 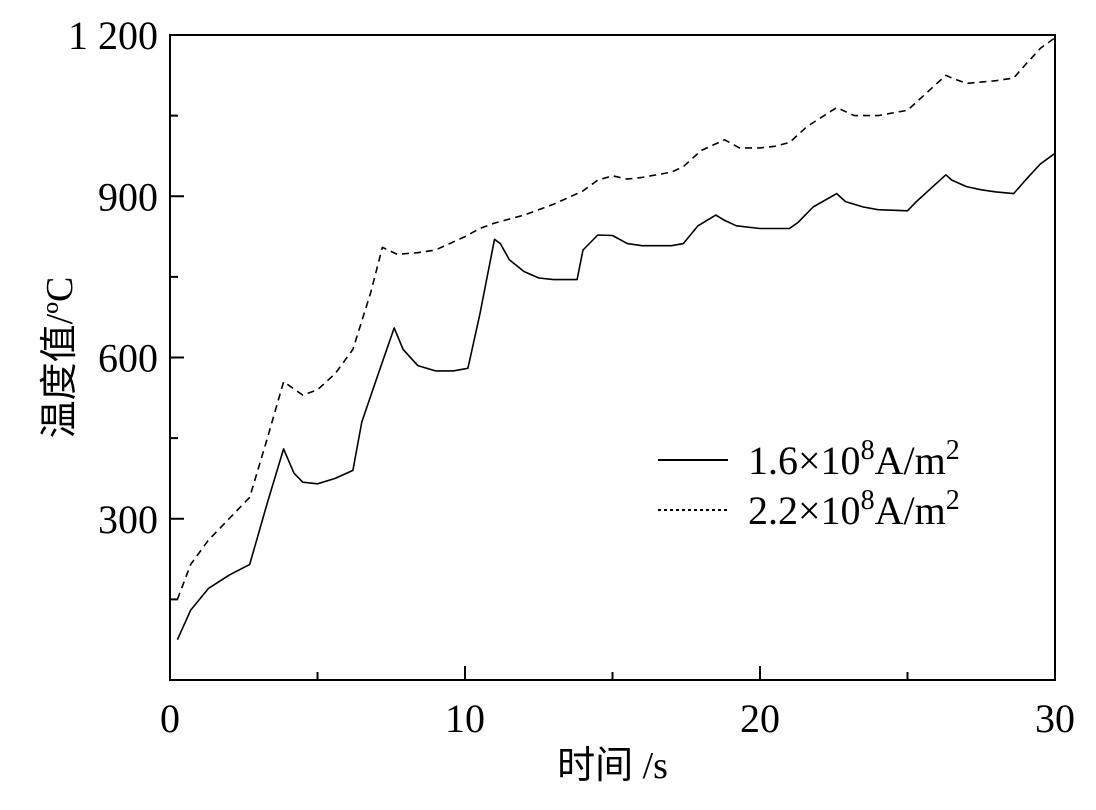 What do you see at coordinates (465, 718) in the screenshot?
I see `x-tick-label: 10` at bounding box center [465, 718].